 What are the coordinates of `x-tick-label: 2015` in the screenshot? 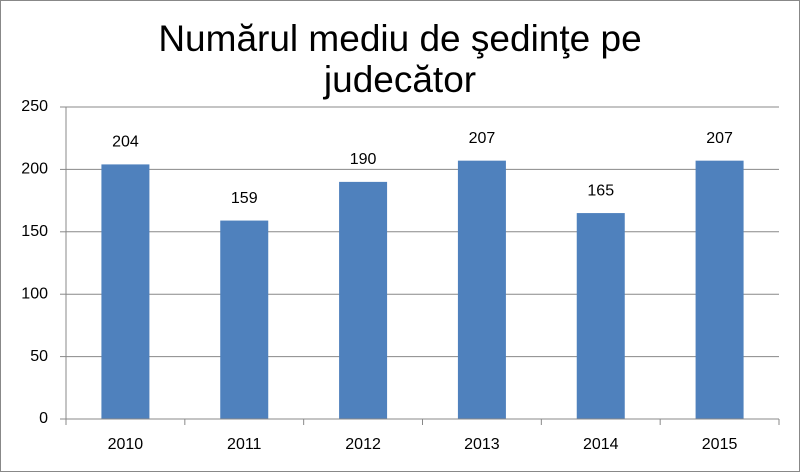 It's located at (720, 444).